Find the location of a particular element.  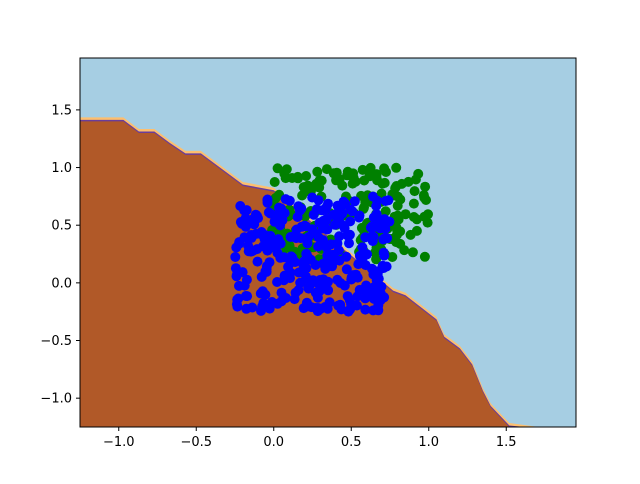

y-tick-label: 1.5 is located at coordinates (61, 110).